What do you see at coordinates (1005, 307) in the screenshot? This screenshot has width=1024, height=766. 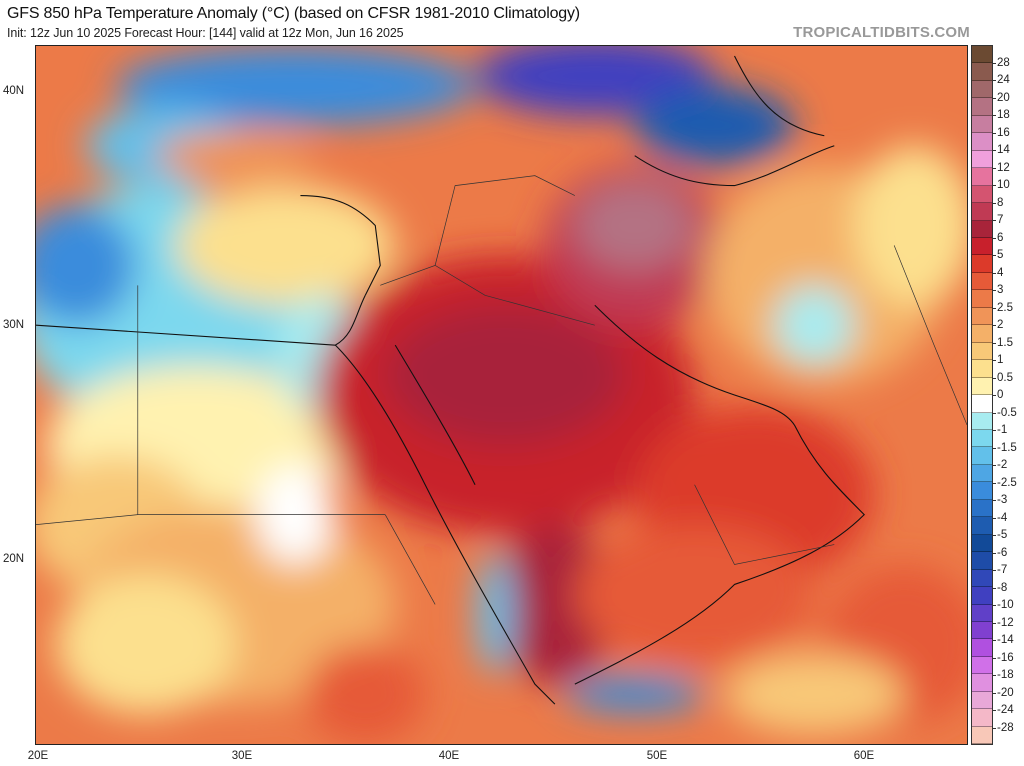 I see `colorbar-label: 2.5` at bounding box center [1005, 307].